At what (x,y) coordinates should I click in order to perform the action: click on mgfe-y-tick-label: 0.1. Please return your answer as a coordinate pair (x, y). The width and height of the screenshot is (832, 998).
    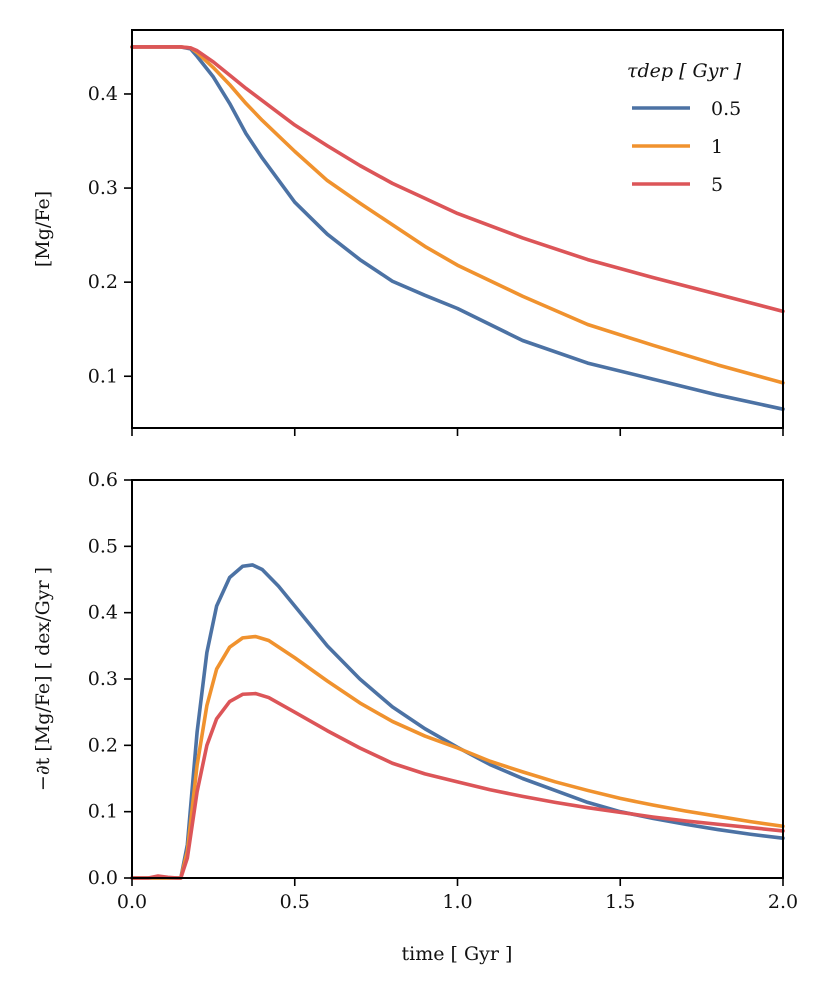
    Looking at the image, I should click on (103, 376).